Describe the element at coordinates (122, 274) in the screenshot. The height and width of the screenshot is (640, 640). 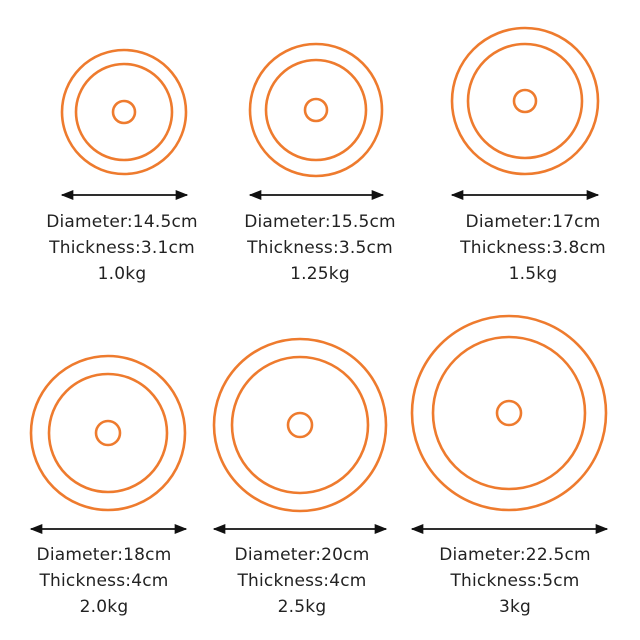
I see `plate-1-weight-label: 1.0kg` at that location.